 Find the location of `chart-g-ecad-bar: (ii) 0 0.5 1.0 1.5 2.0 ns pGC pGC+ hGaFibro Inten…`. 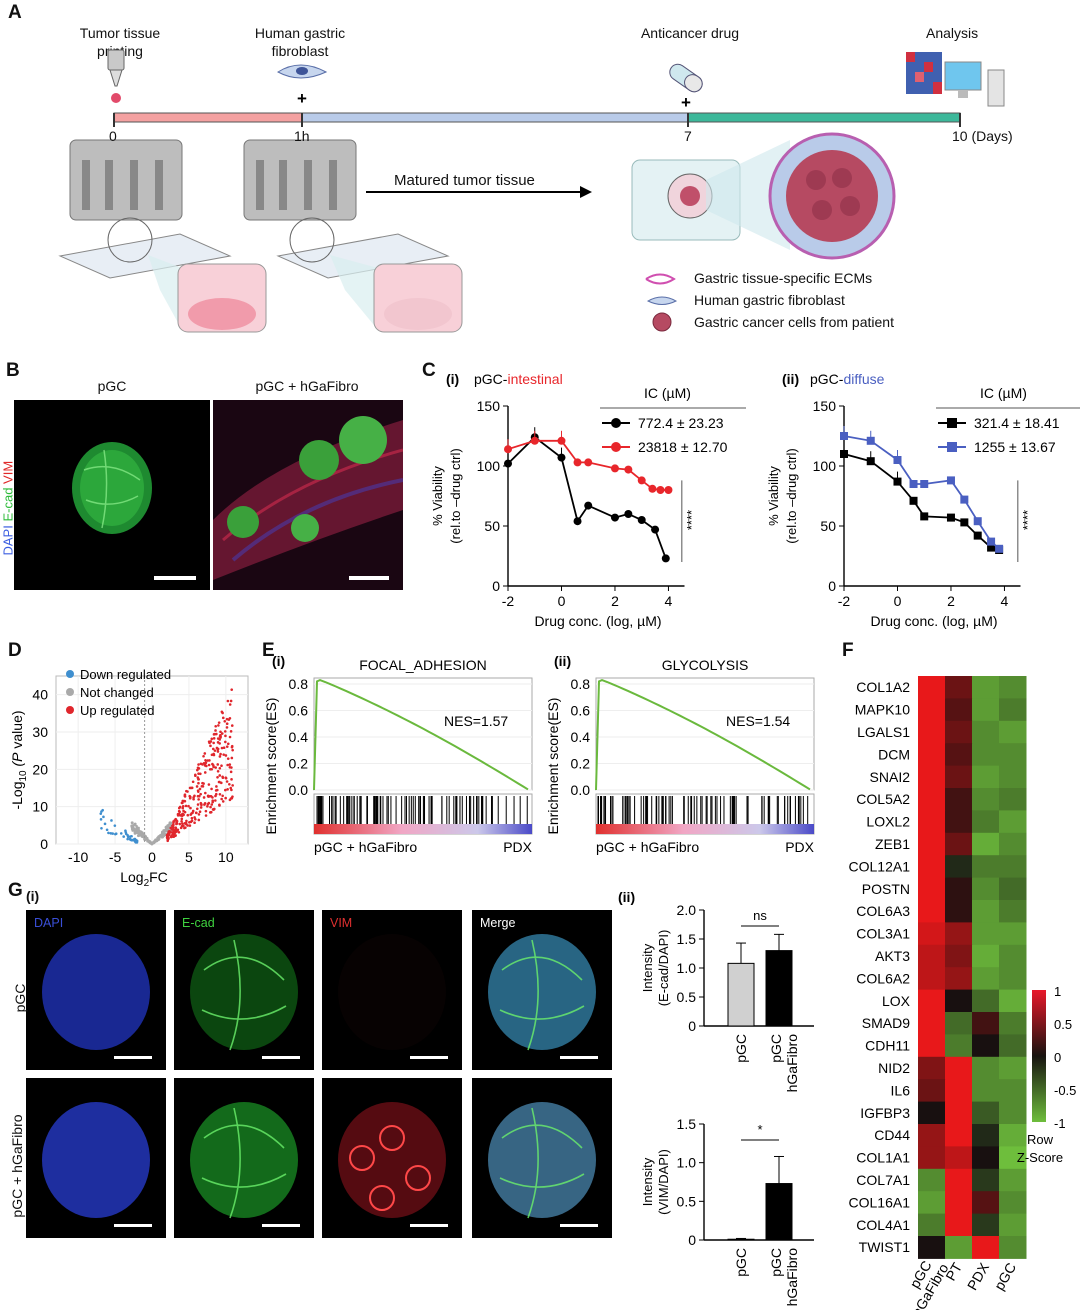

chart-g-ecad-bar: (ii) 0 0.5 1.0 1.5 2.0 ns pGC pGC+ hGaFibro Inten… is located at coordinates (716, 992).